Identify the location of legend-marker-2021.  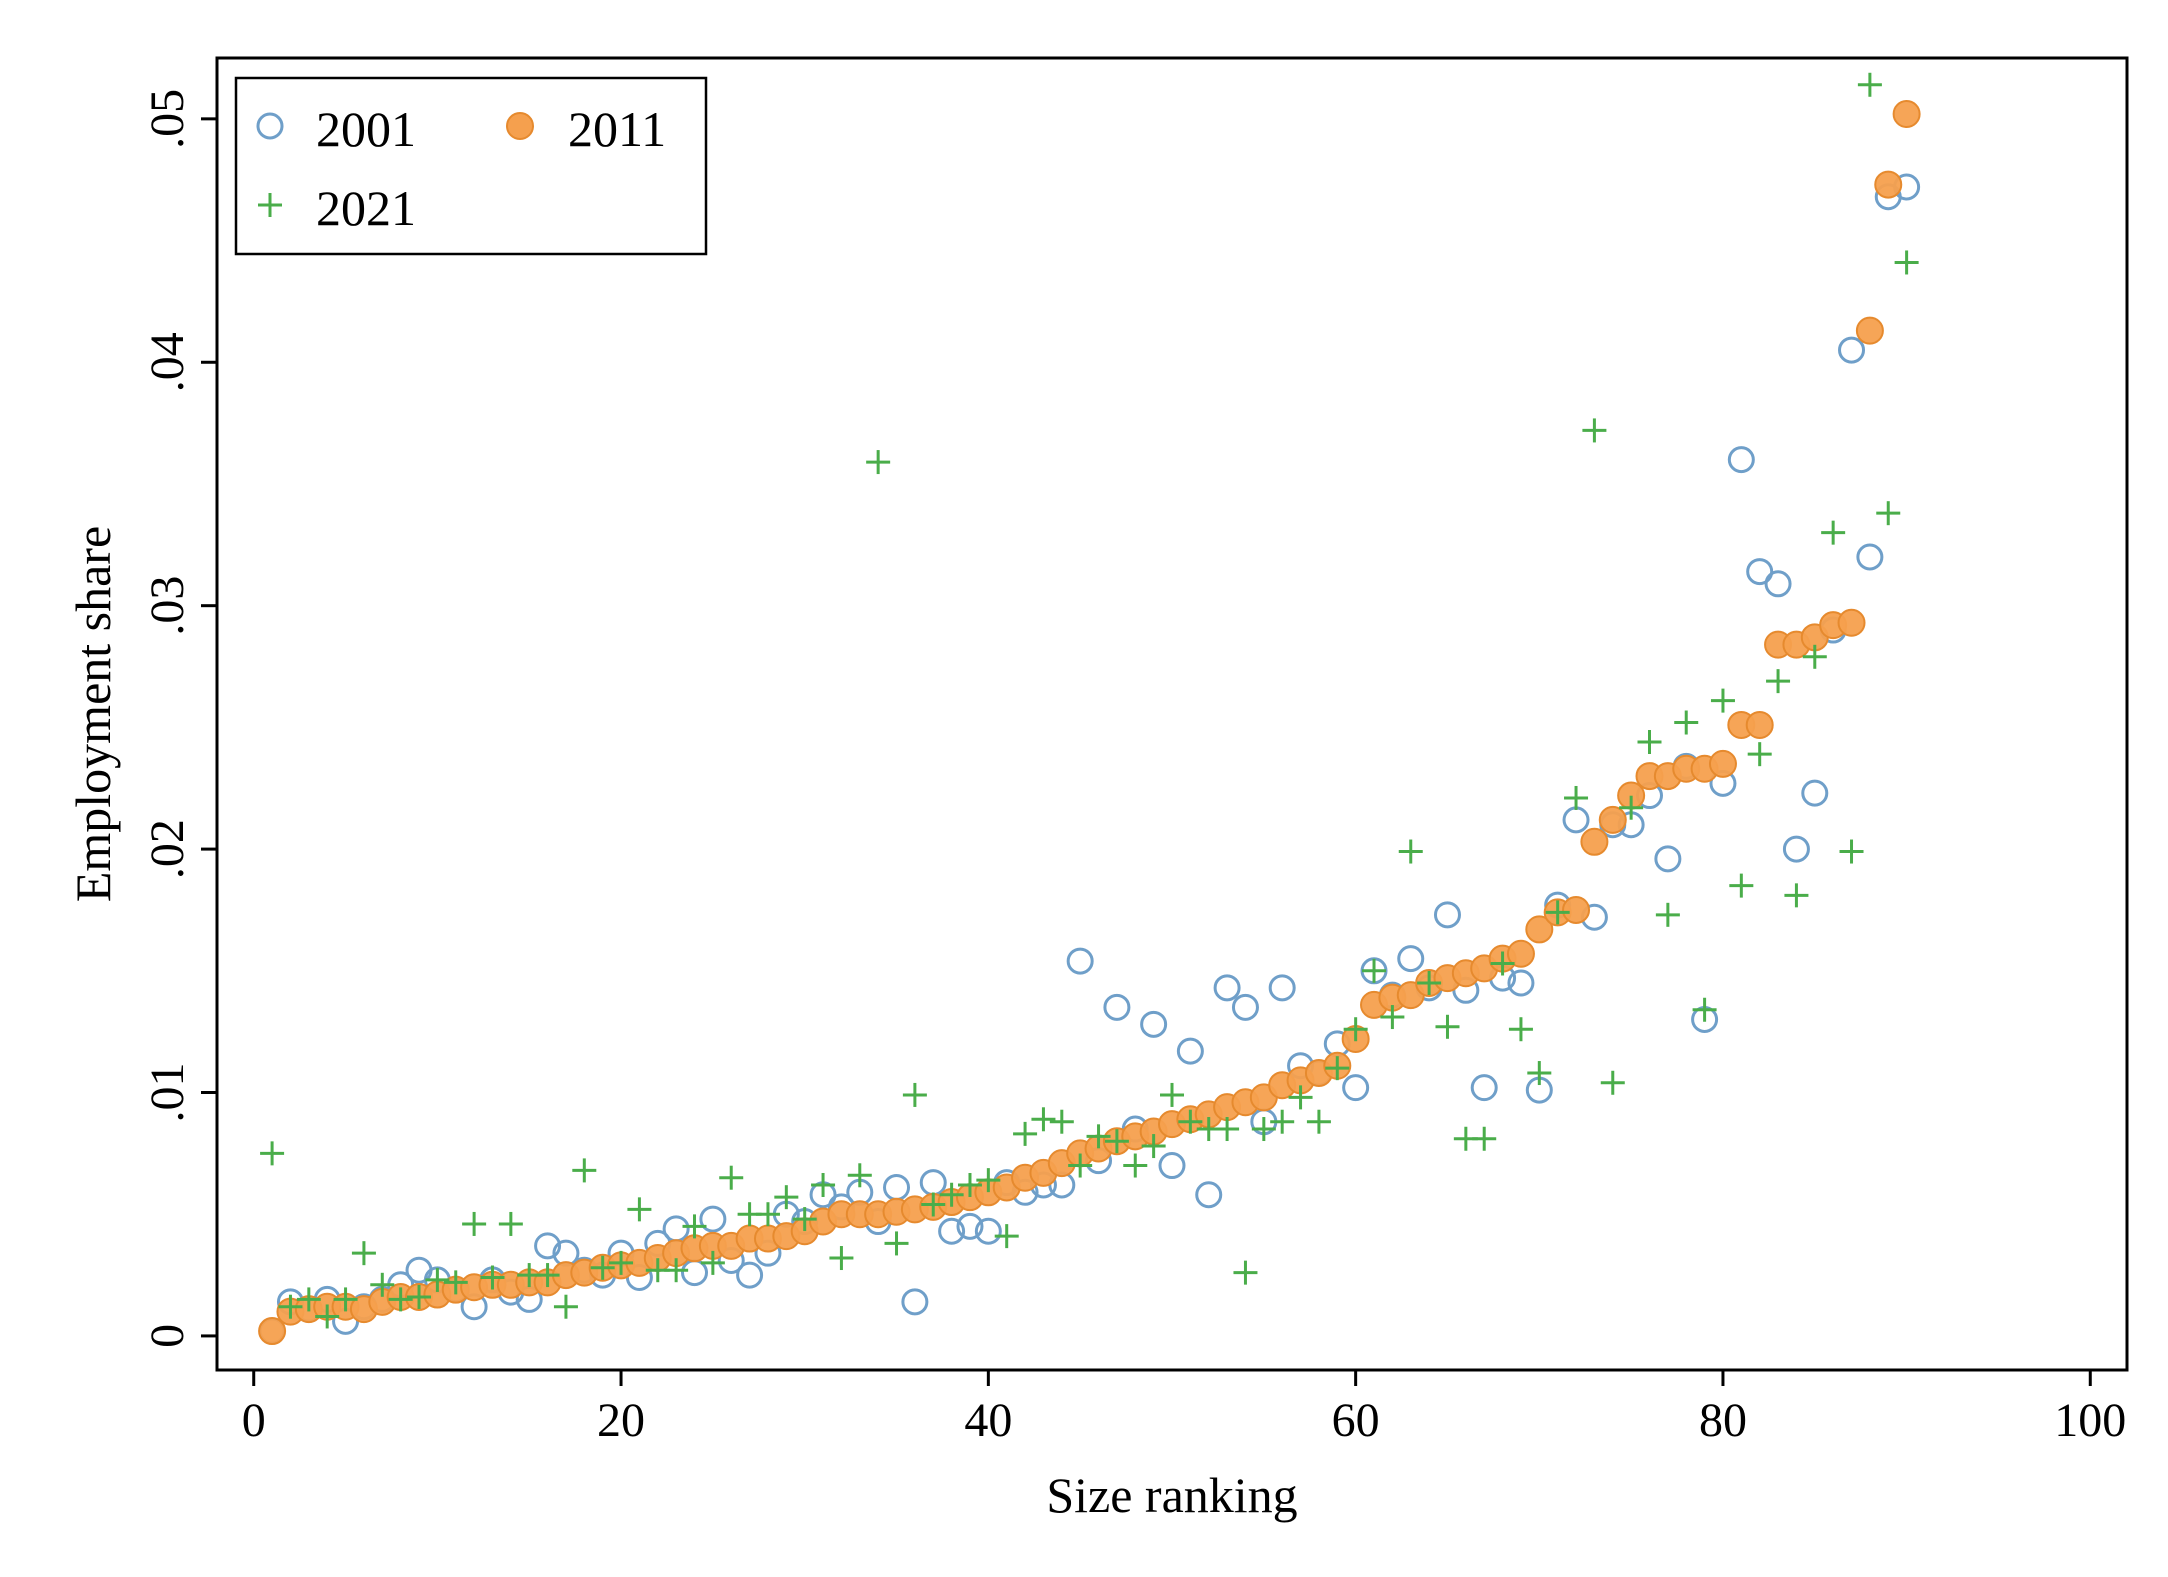
(270, 205).